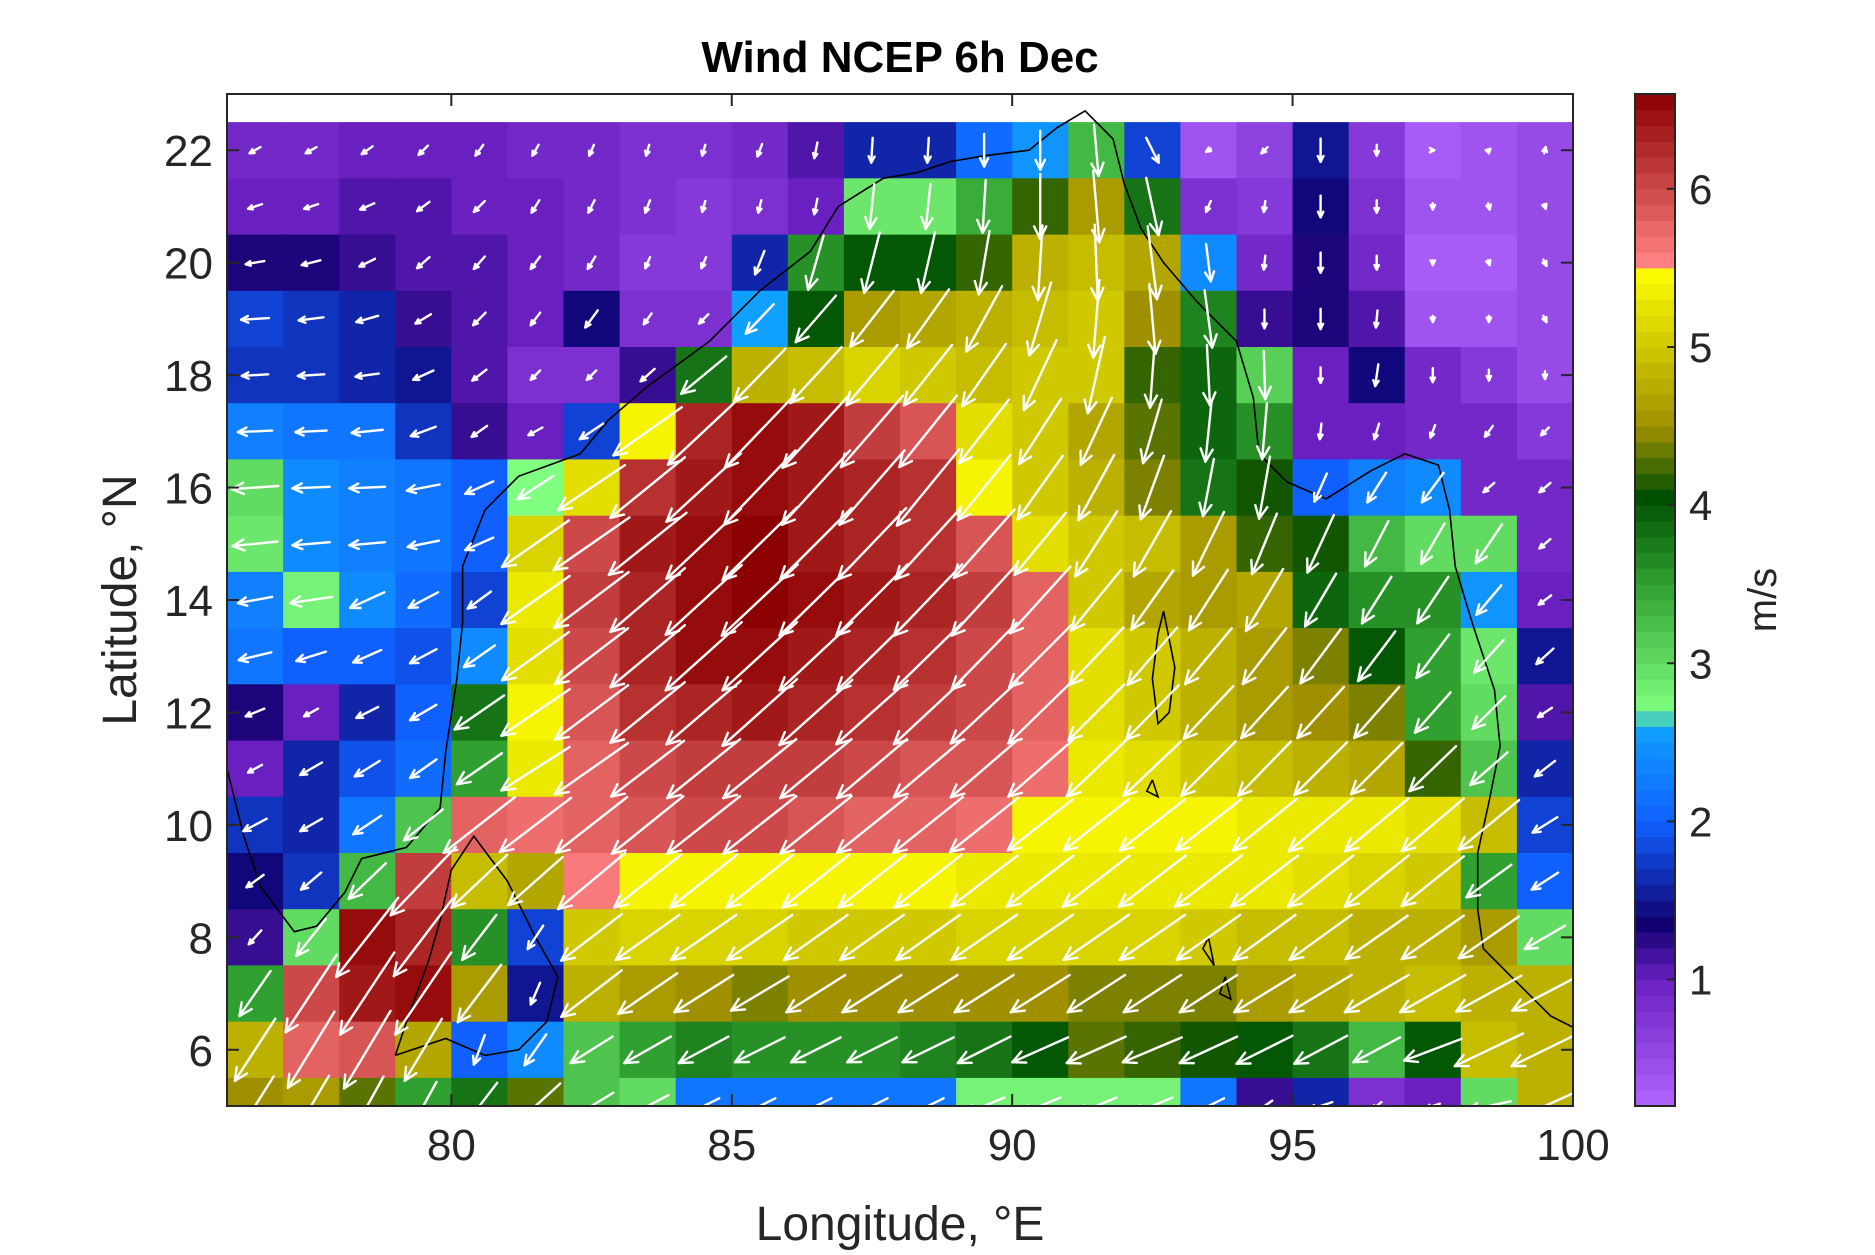 The width and height of the screenshot is (1875, 1255). What do you see at coordinates (188, 376) in the screenshot?
I see `y-tick-label: 18` at bounding box center [188, 376].